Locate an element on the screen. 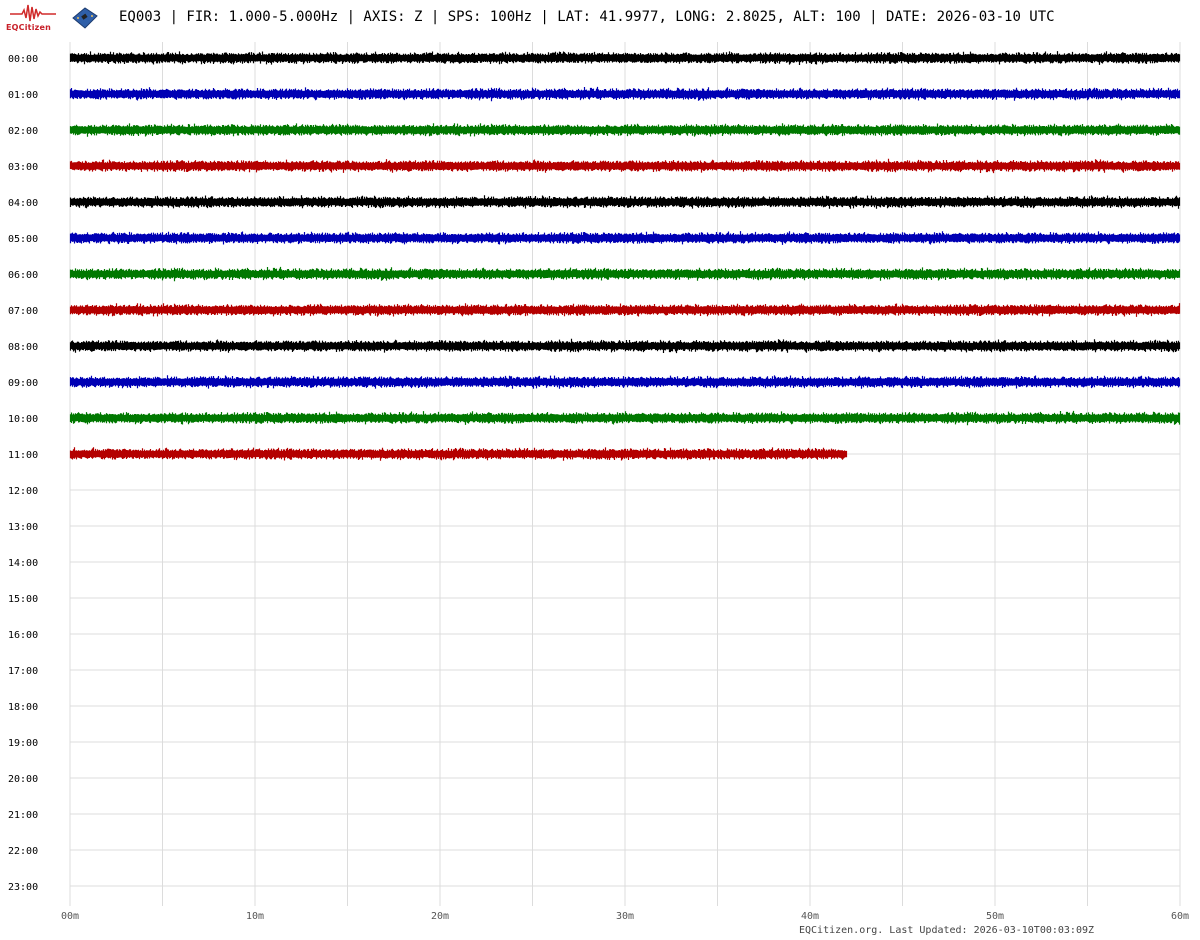  row-label: 21:00 is located at coordinates (23, 815).